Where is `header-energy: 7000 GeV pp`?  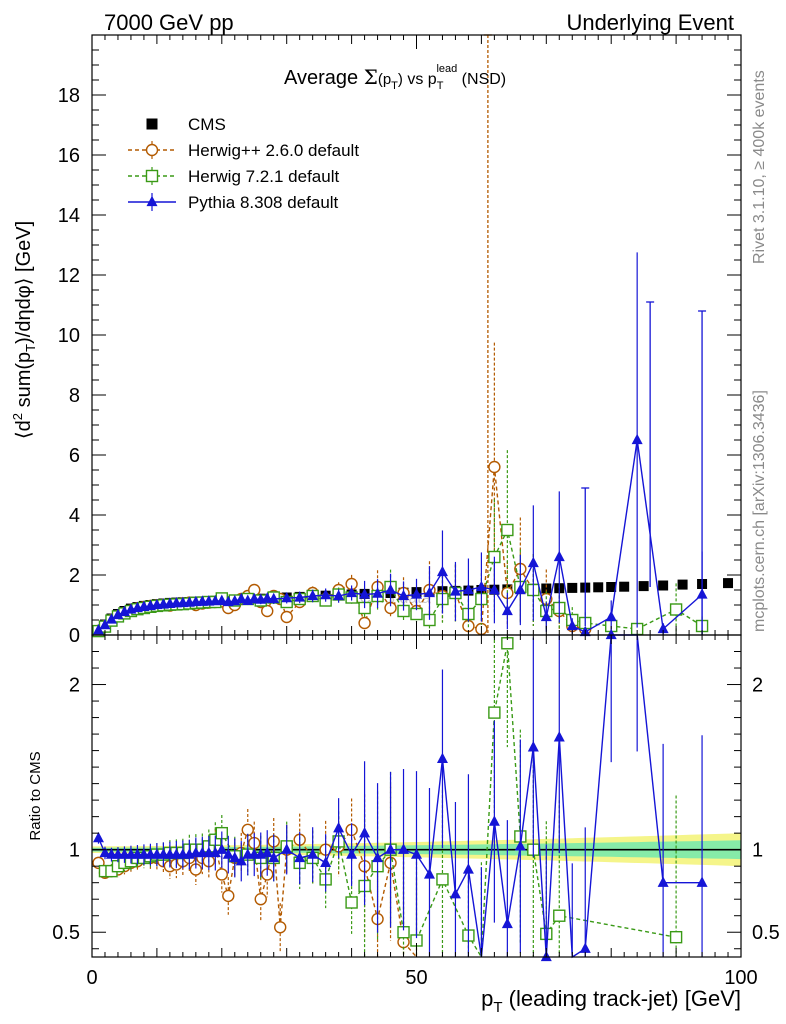 header-energy: 7000 GeV pp is located at coordinates (169, 22).